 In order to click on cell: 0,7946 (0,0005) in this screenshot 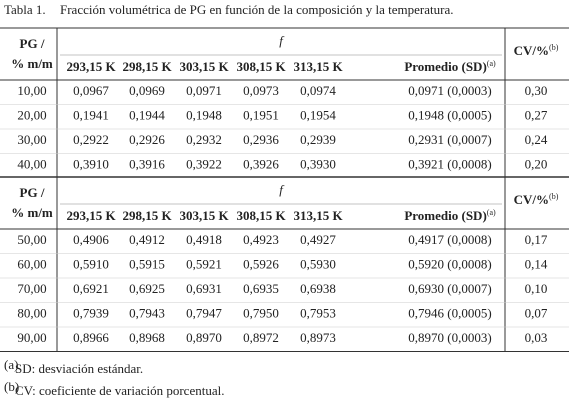, I will do `click(449, 313)`.